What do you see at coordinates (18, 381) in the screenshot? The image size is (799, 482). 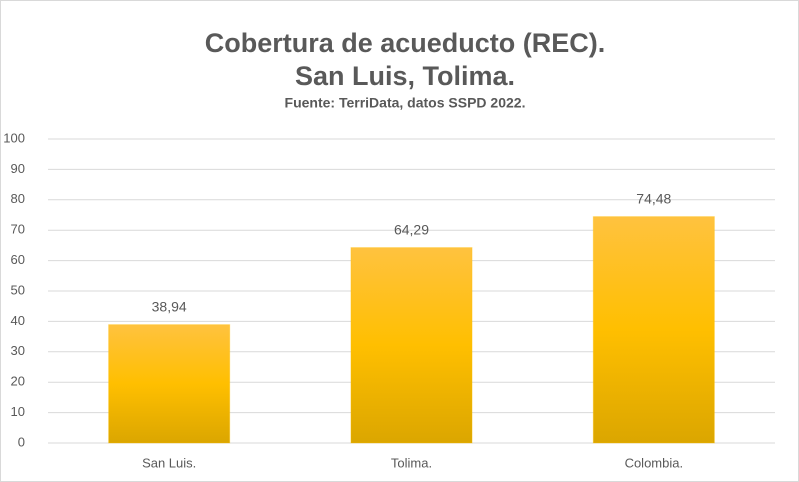 I see `y-tick-label: 20` at bounding box center [18, 381].